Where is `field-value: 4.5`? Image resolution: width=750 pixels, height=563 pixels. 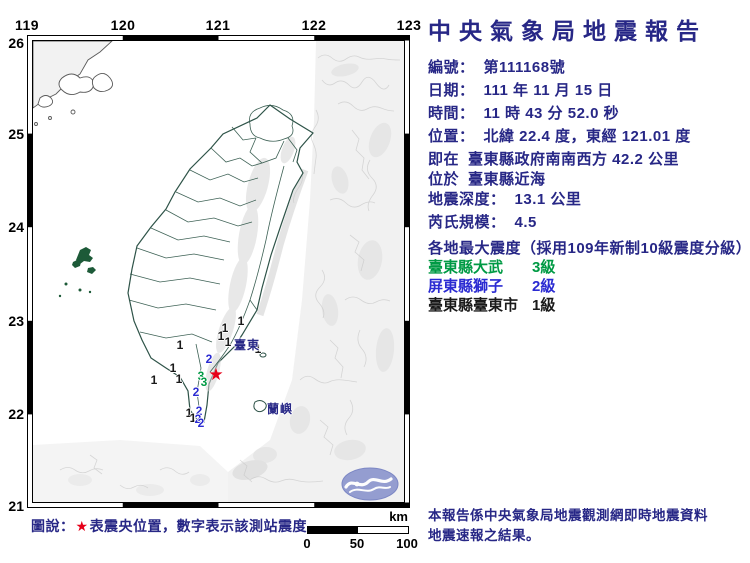 field-value: 4.5 is located at coordinates (525, 222).